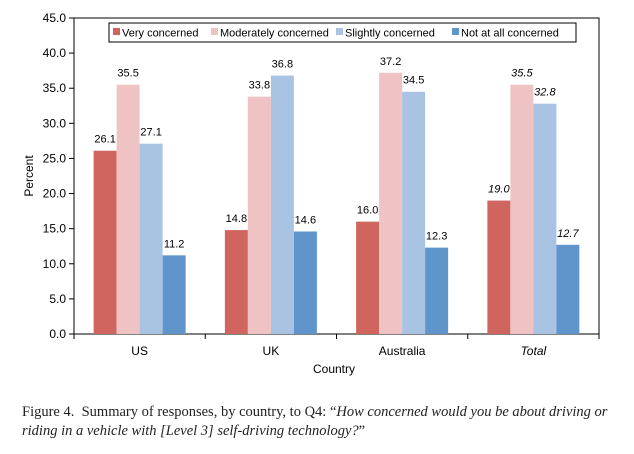 This screenshot has width=634, height=454. Describe the element at coordinates (534, 351) in the screenshot. I see `x-tick-label: Total` at that location.